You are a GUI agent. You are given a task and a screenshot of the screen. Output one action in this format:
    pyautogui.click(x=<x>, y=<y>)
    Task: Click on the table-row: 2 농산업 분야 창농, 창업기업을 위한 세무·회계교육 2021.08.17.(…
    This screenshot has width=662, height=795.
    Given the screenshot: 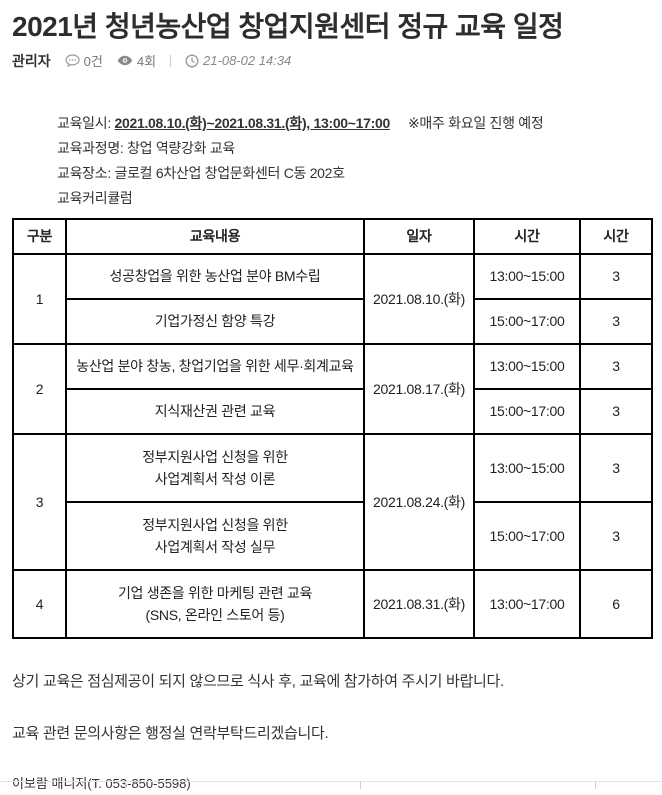 What is the action you would take?
    pyautogui.click(x=332, y=388)
    